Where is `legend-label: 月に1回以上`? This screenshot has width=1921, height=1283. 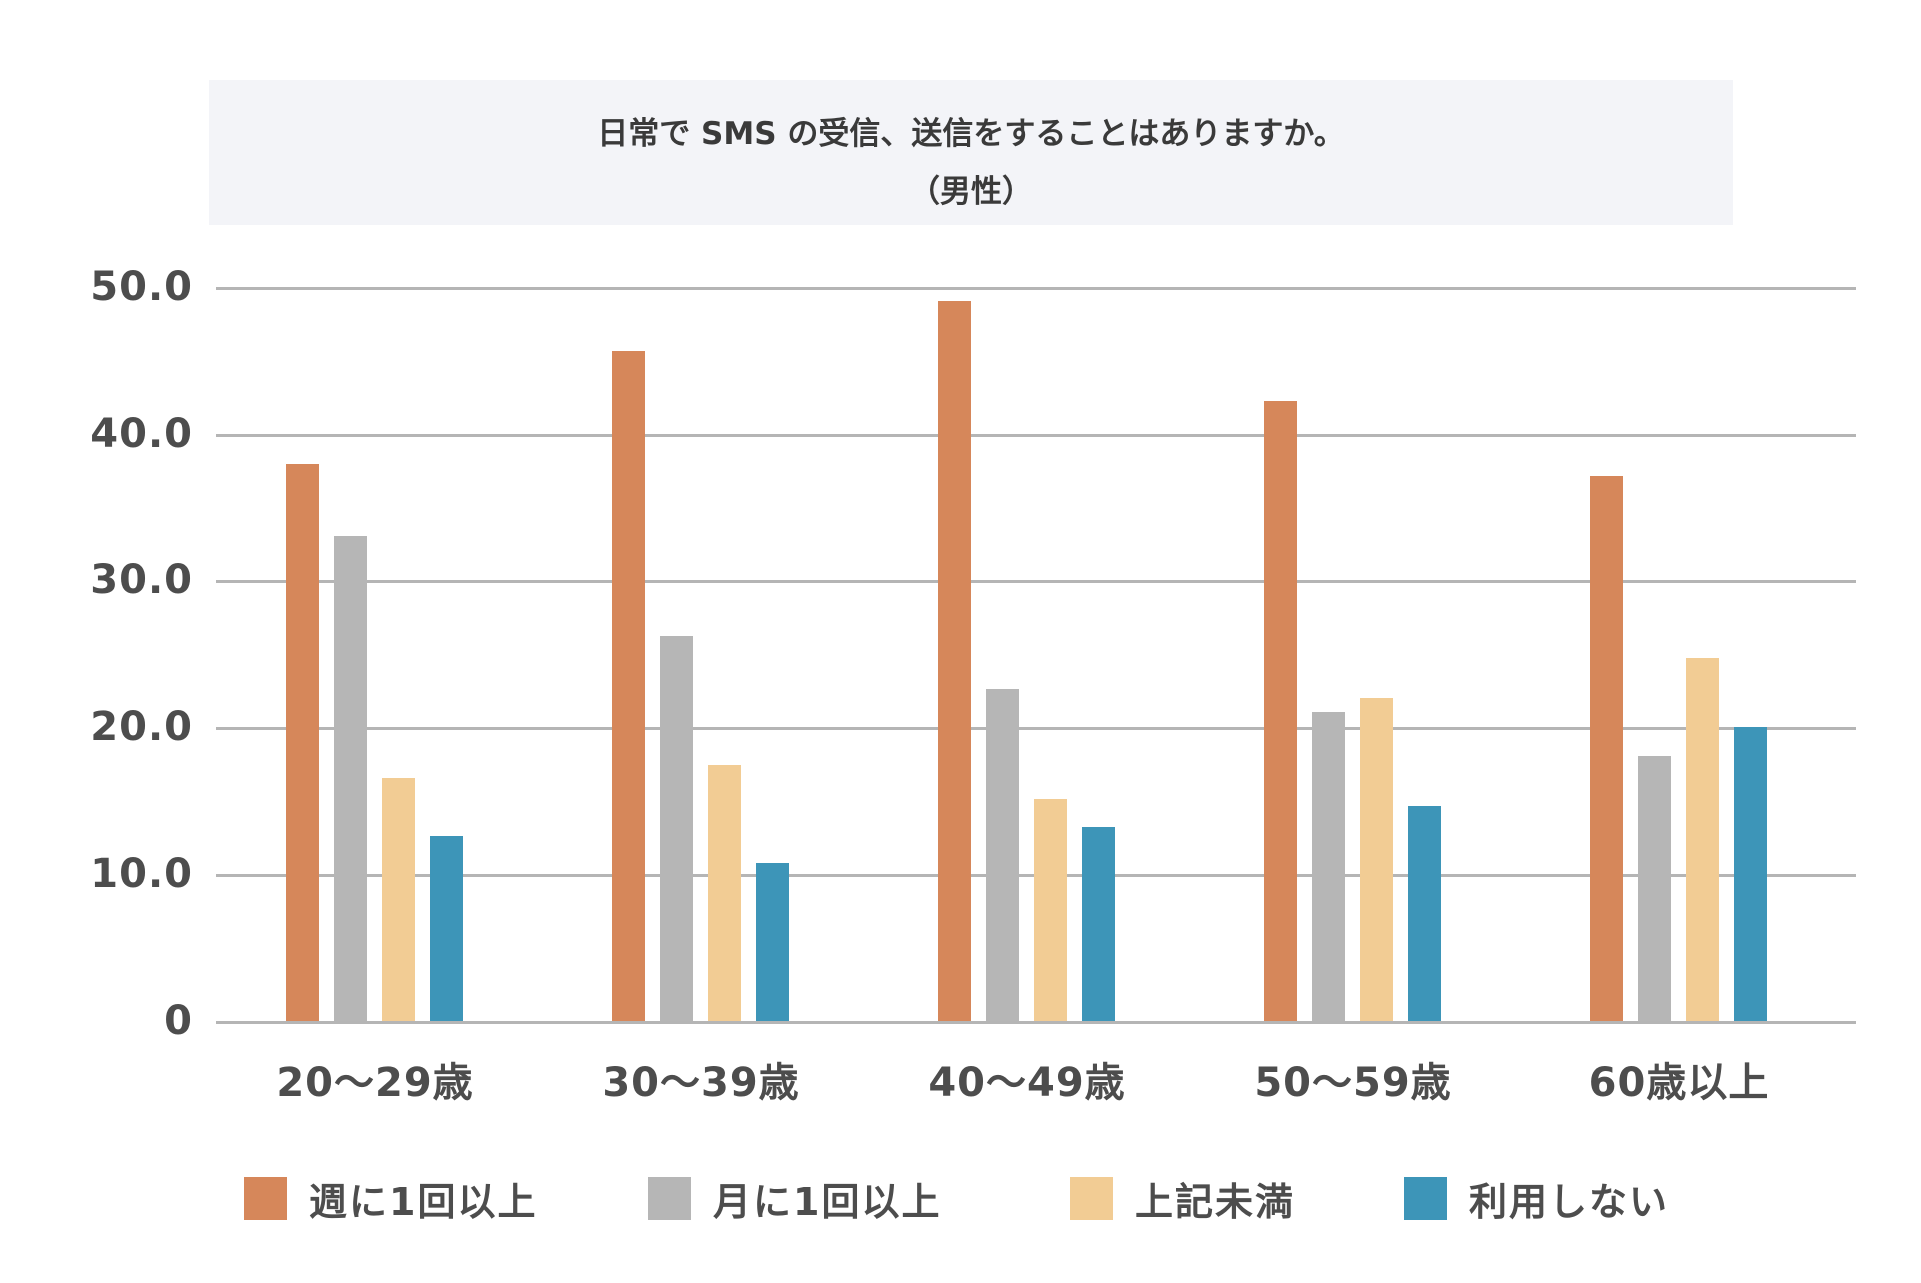 legend-label: 月に1回以上 is located at coordinates (827, 1201).